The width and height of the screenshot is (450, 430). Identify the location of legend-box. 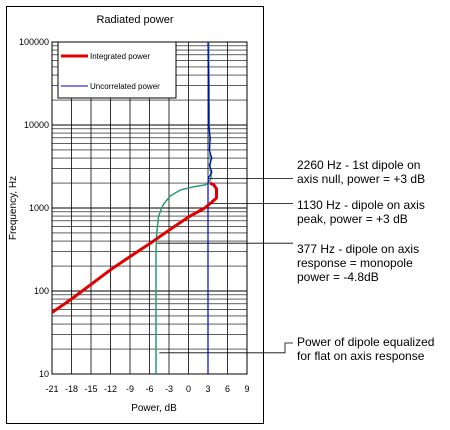
(117, 70).